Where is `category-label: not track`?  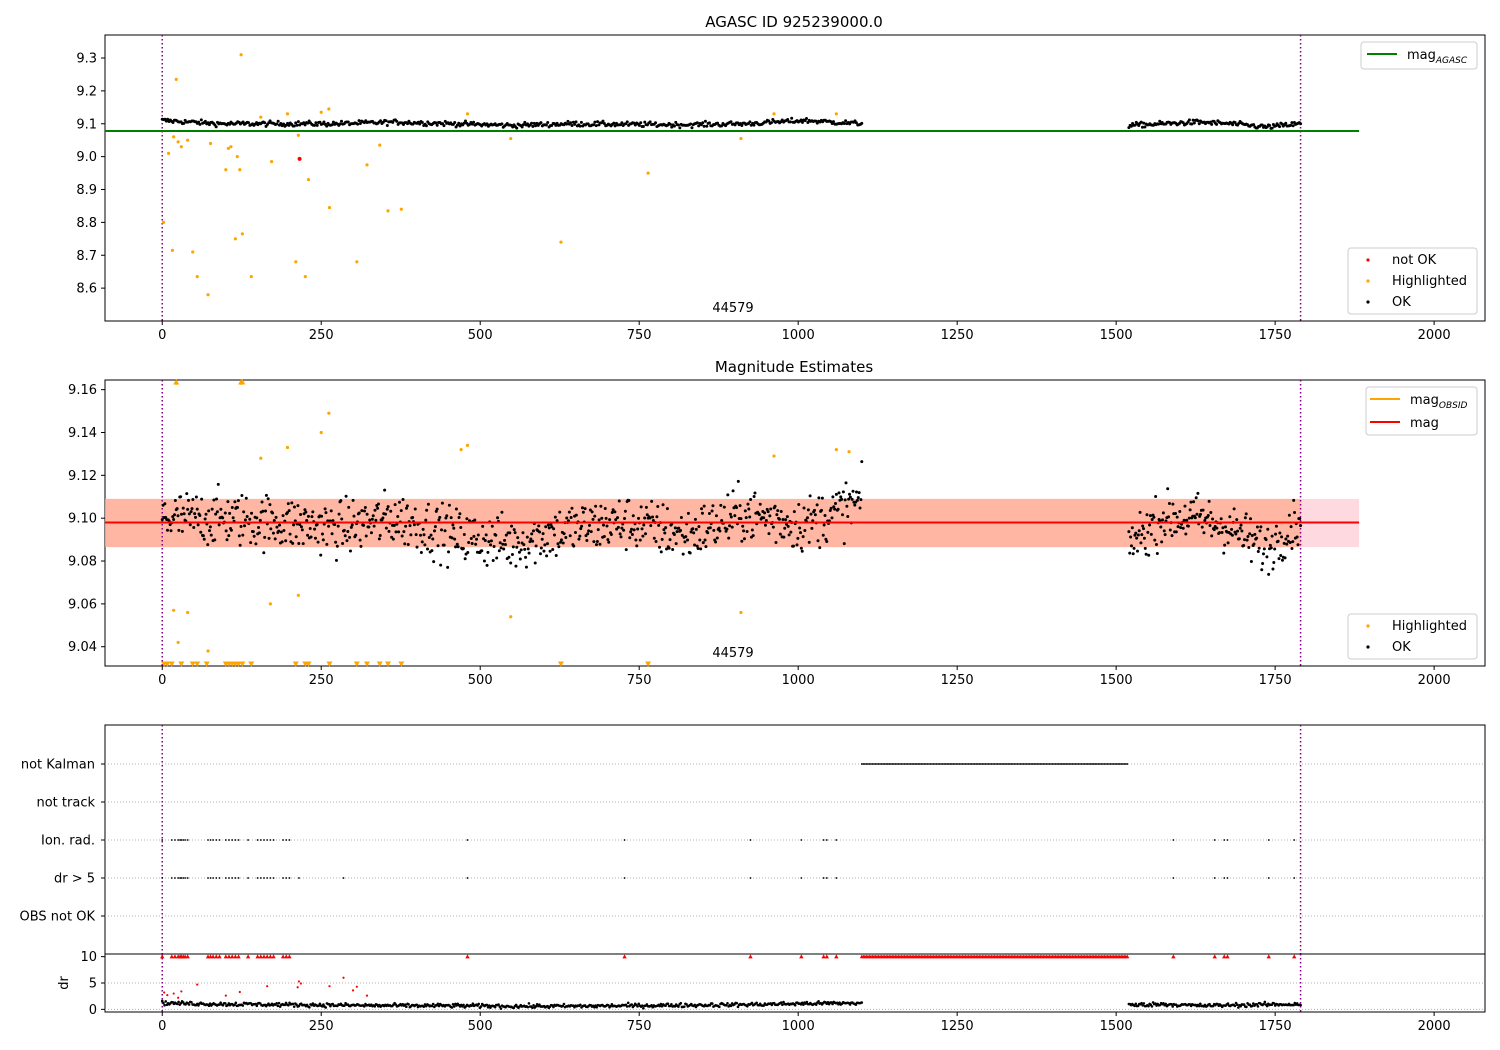
category-label: not track is located at coordinates (65, 803).